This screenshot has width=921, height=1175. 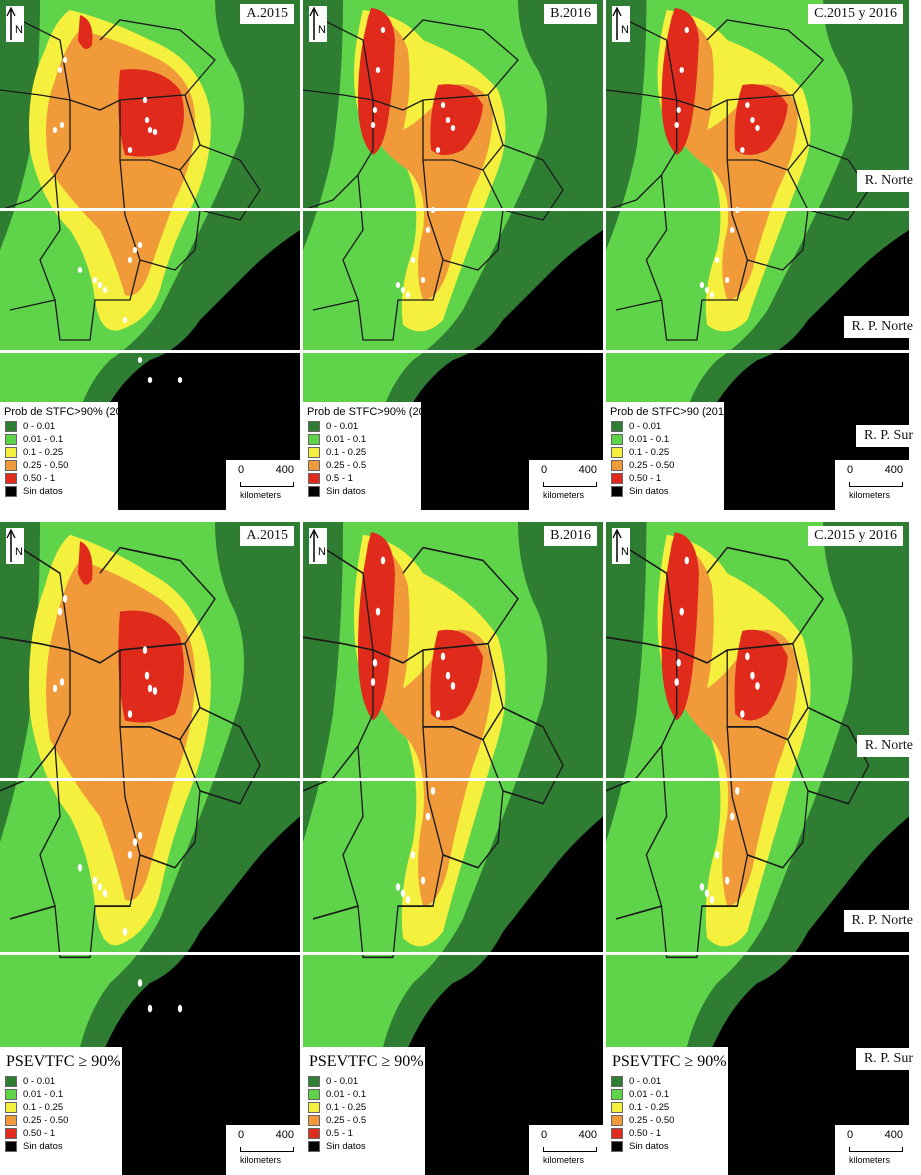 What do you see at coordinates (364, 412) in the screenshot?
I see `legend-title: Prob de STFC>90% (2016)` at bounding box center [364, 412].